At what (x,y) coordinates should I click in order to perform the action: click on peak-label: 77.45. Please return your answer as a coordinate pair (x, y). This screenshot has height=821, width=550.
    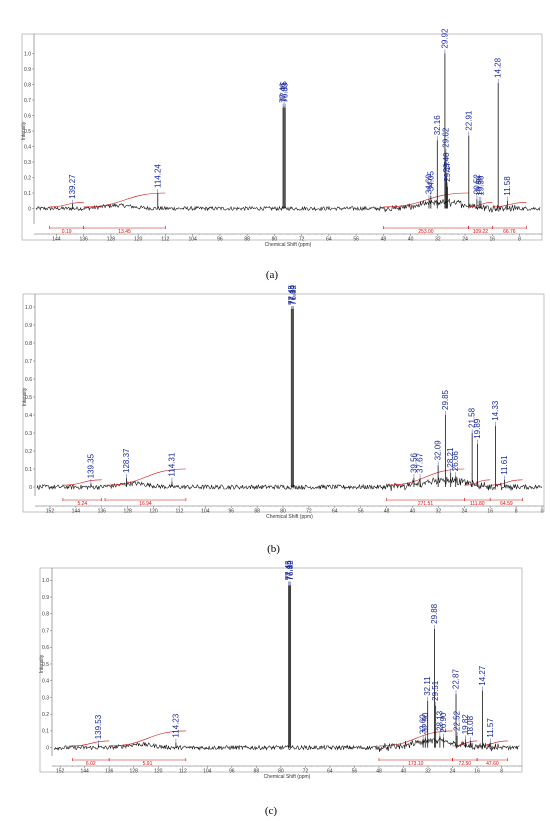
    Looking at the image, I should click on (288, 570).